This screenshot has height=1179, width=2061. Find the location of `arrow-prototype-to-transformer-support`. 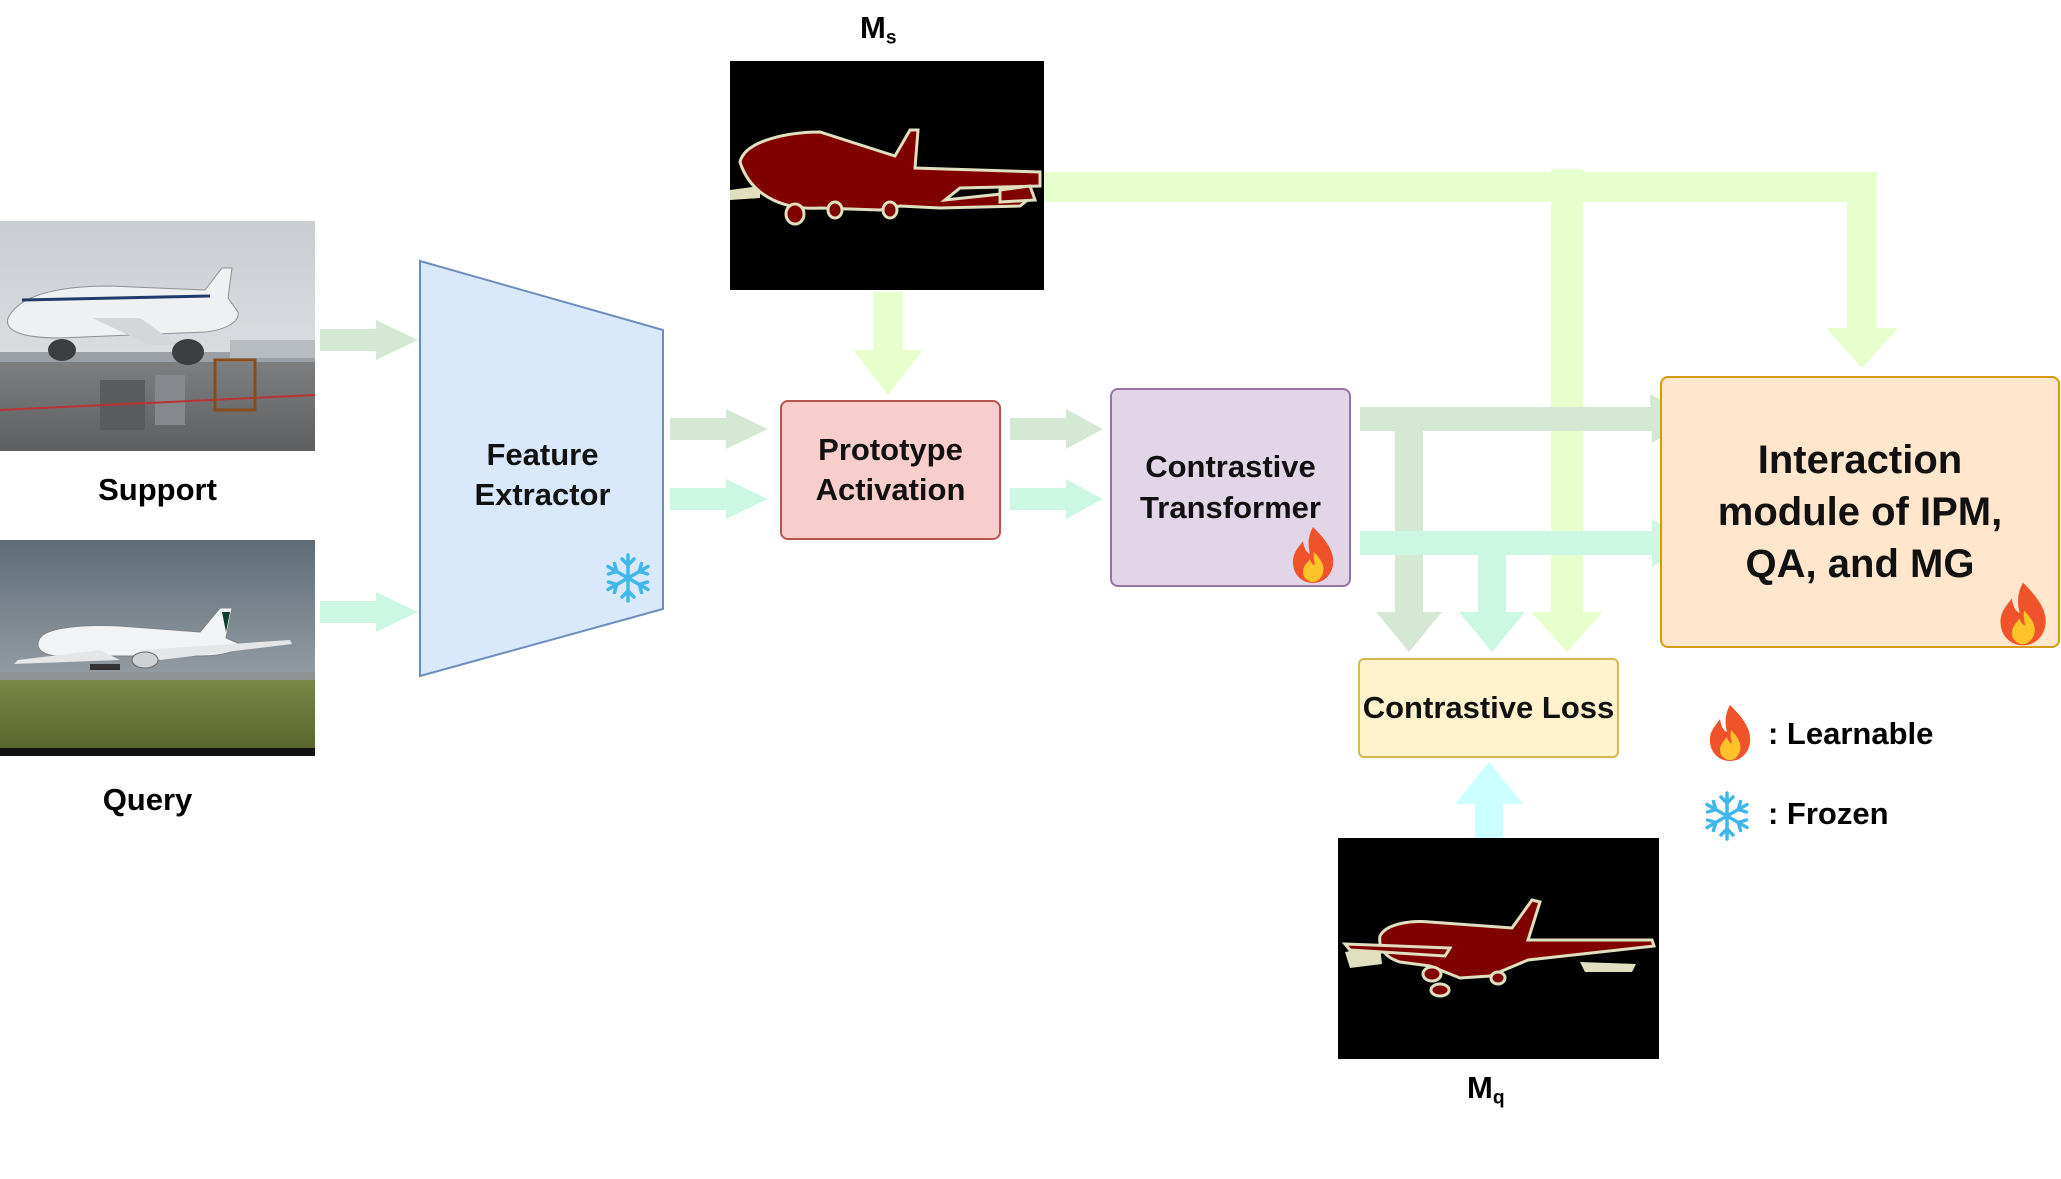

arrow-prototype-to-transformer-support is located at coordinates (1056, 429).